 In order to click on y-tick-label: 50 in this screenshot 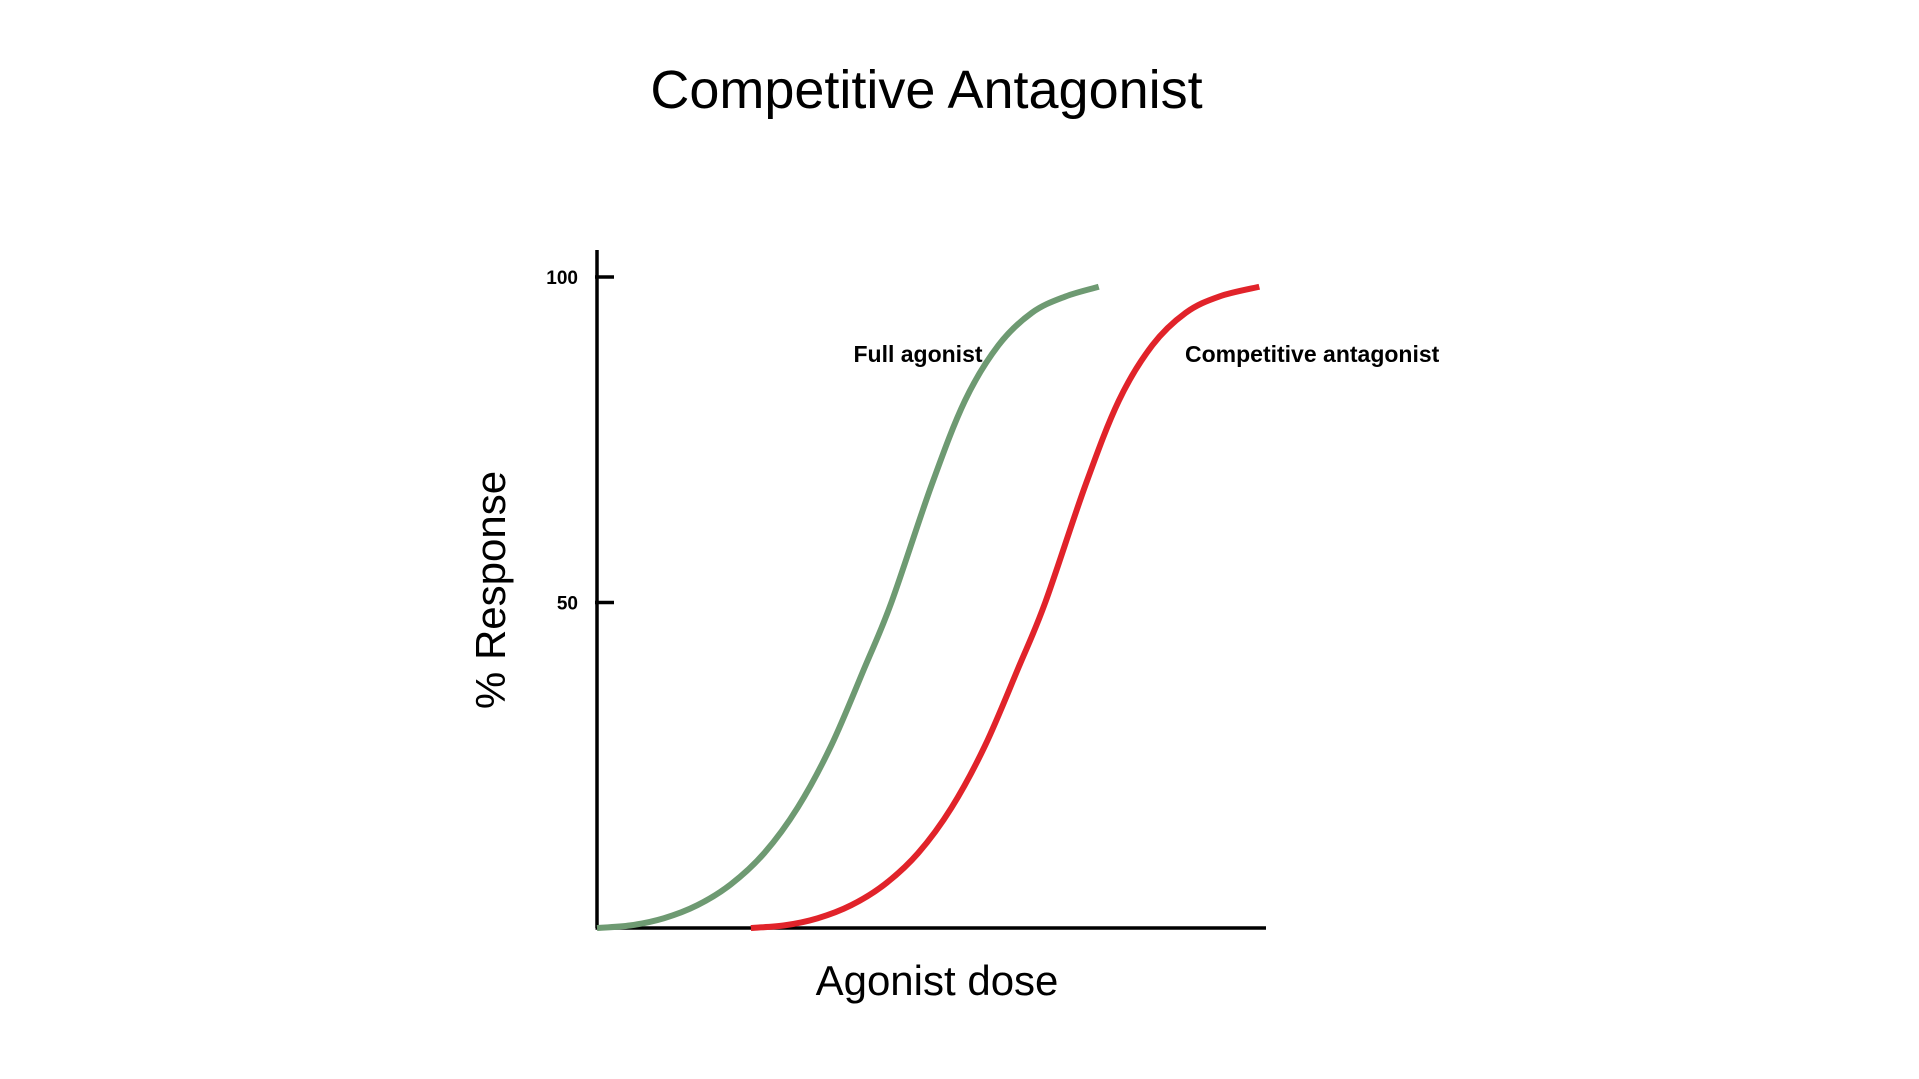, I will do `click(567, 604)`.